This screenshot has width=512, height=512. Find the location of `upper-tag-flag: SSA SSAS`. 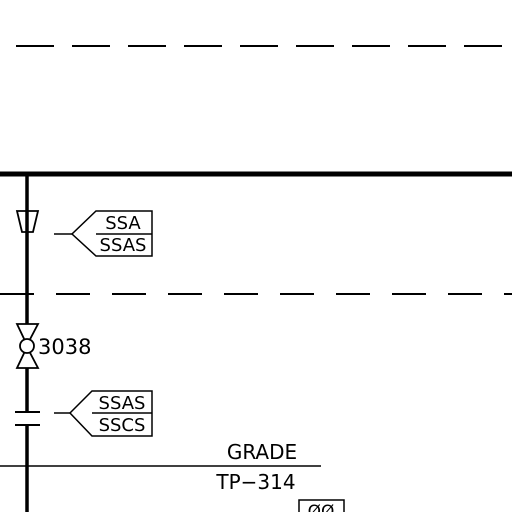

upper-tag-flag: SSA SSAS is located at coordinates (103, 233).